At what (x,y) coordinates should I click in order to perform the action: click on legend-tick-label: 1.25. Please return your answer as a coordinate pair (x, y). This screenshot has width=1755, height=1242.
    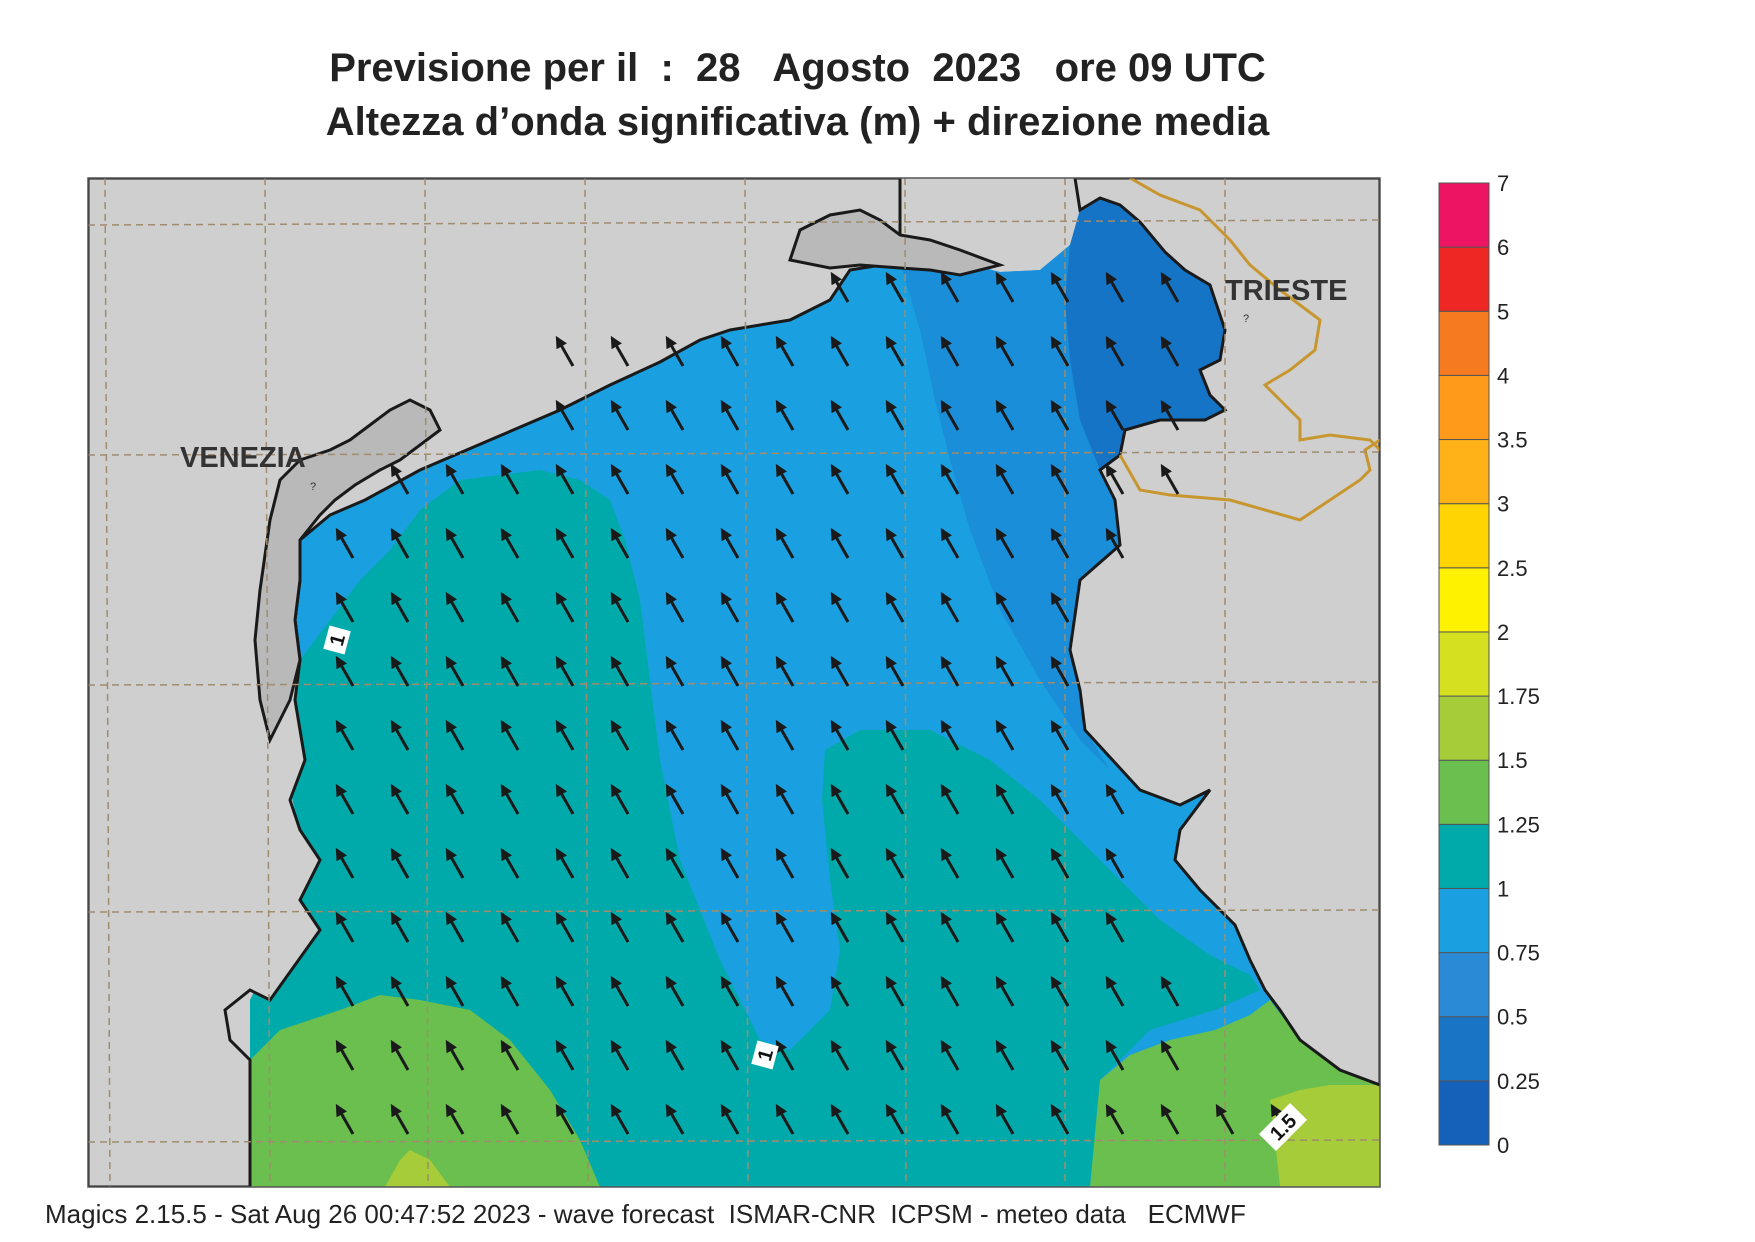
    Looking at the image, I should click on (1518, 824).